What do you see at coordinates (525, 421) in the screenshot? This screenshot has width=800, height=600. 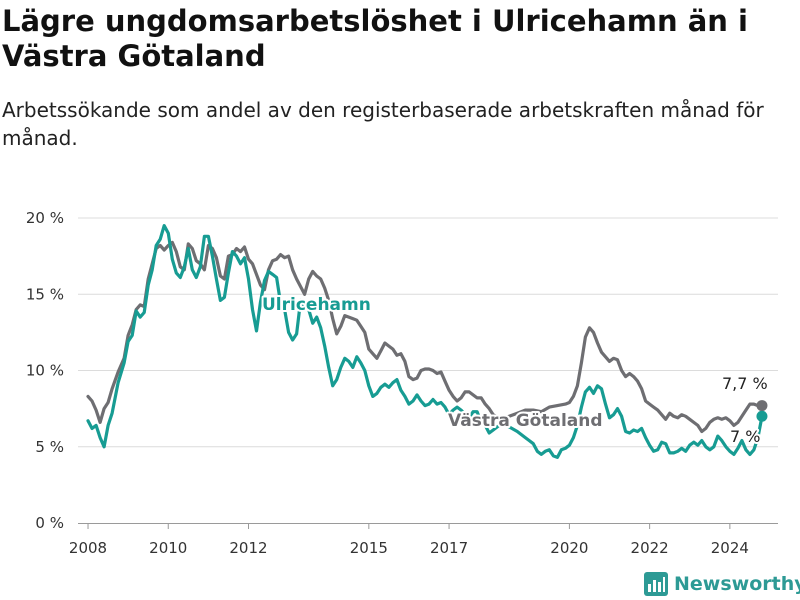 I see `series-label-vastra-gotaland: Västra Götaland` at bounding box center [525, 421].